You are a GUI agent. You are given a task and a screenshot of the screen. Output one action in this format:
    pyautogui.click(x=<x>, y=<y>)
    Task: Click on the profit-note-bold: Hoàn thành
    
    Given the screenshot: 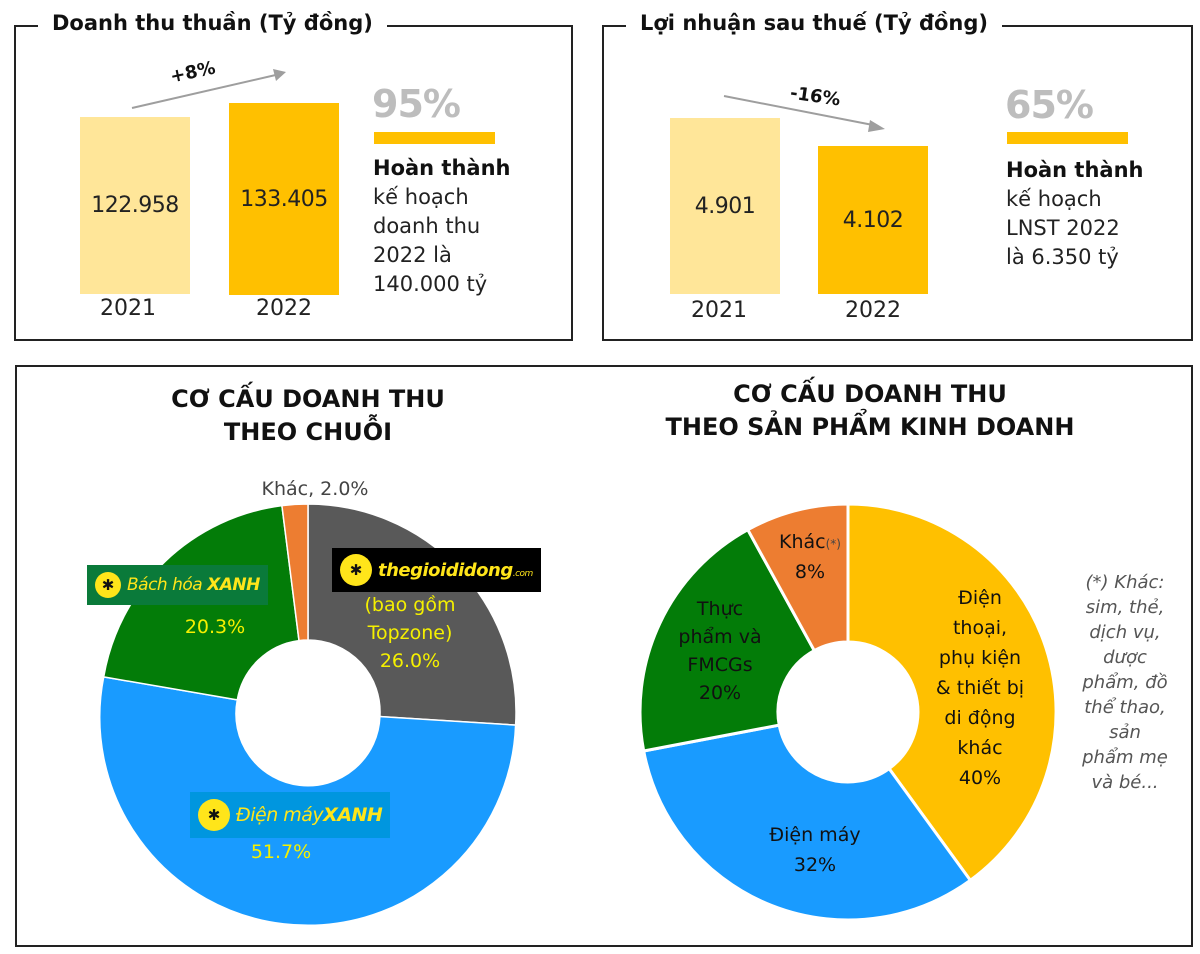 What is the action you would take?
    pyautogui.click(x=1075, y=170)
    